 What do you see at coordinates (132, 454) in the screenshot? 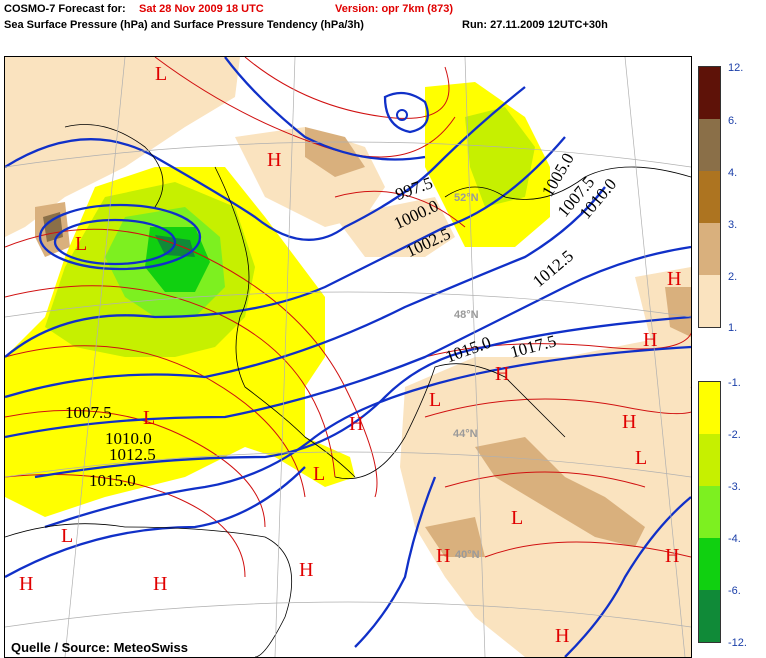
I see `isobar-label: 1012.5` at bounding box center [132, 454].